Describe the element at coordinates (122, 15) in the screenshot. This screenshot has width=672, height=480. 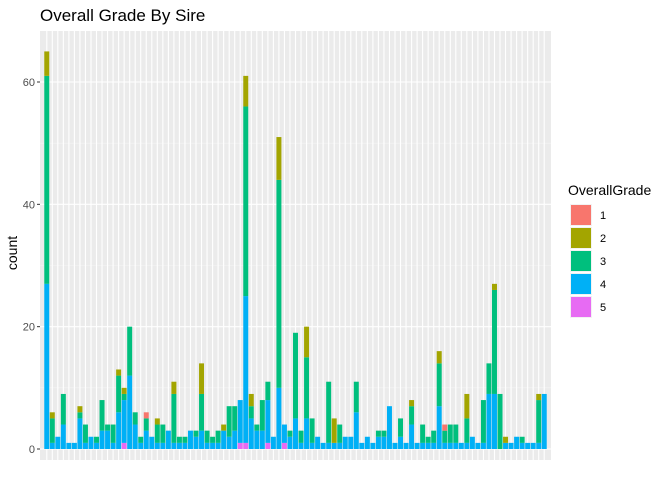
I see `chart-title: Overall Grade By Sire` at that location.